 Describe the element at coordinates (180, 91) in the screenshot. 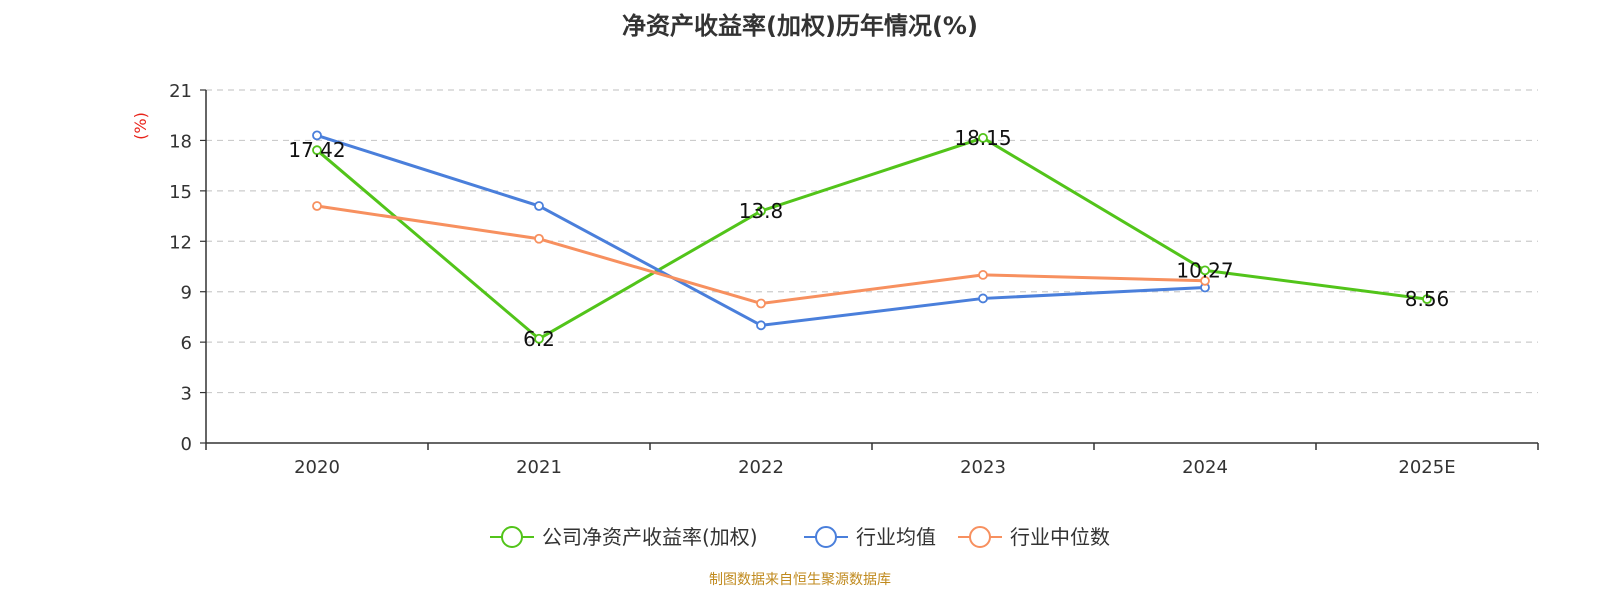

I see `y-tick-label: 21` at that location.